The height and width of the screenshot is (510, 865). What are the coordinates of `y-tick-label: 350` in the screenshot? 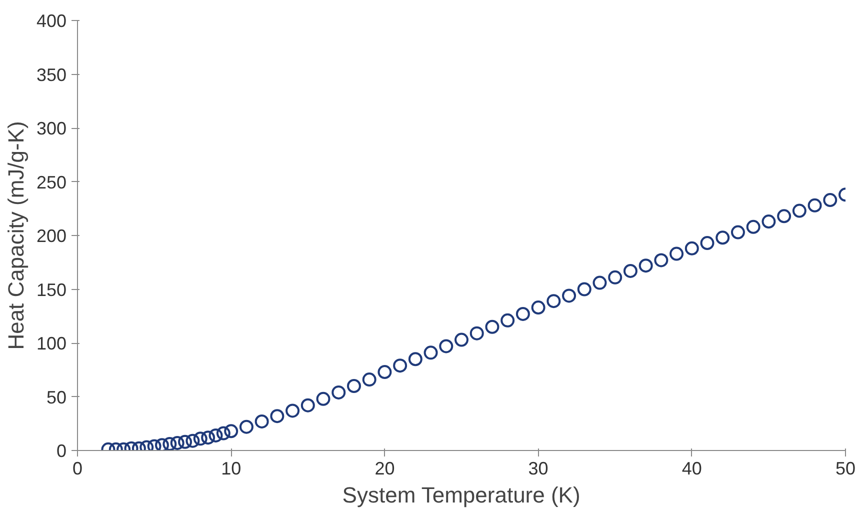 It's located at (51, 74).